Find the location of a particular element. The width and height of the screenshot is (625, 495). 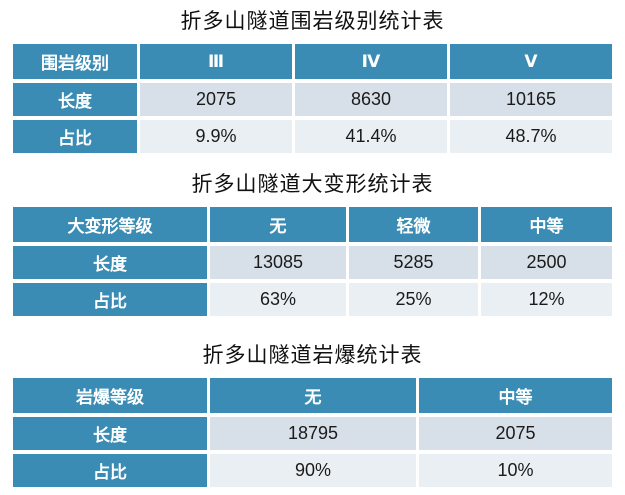

header-cell-category: 岩爆等级 is located at coordinates (110, 395).